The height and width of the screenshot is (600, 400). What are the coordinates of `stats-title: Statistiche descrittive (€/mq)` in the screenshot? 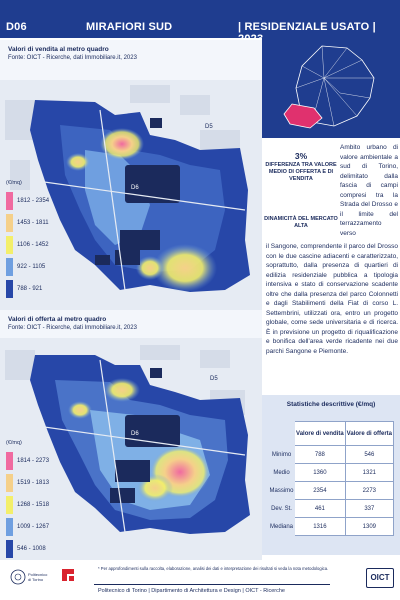 It's located at (331, 404).